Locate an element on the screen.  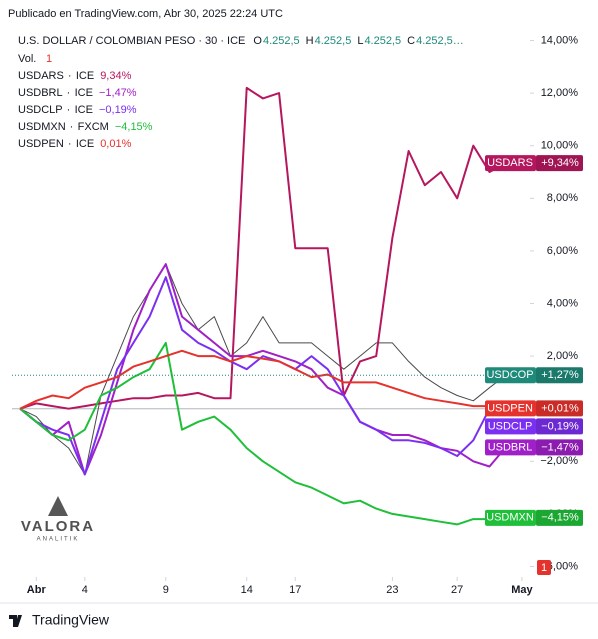
legend-name: USDPEN is located at coordinates (41, 144).